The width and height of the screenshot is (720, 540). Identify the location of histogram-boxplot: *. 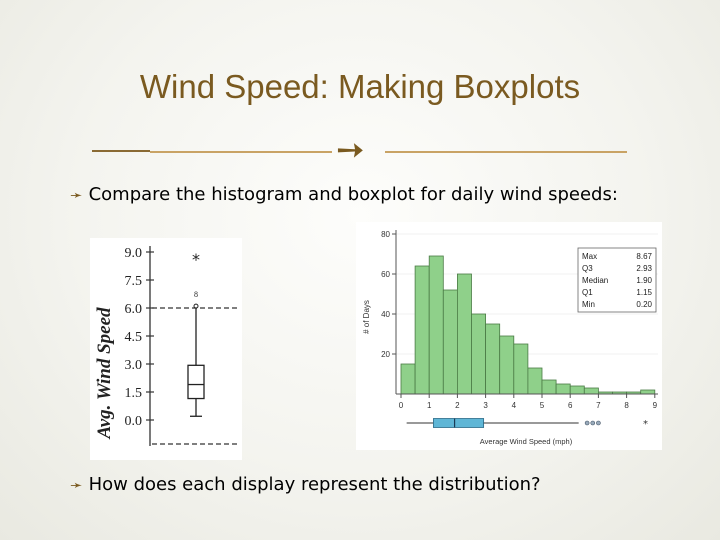
(527, 424).